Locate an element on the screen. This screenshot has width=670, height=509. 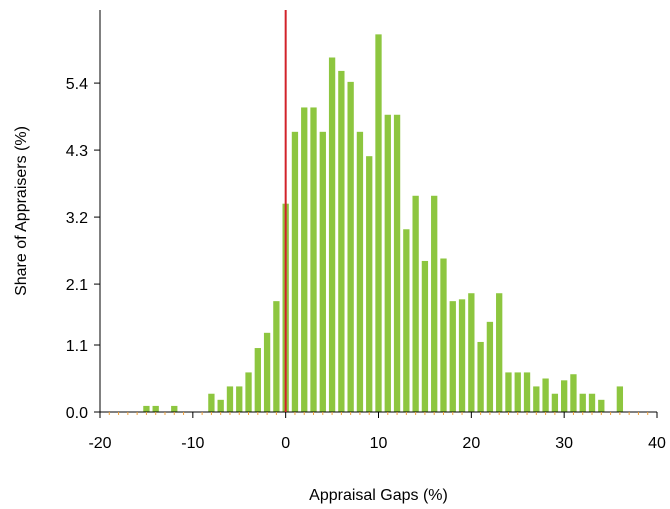
y-tick-label: 3.2 is located at coordinates (77, 218).